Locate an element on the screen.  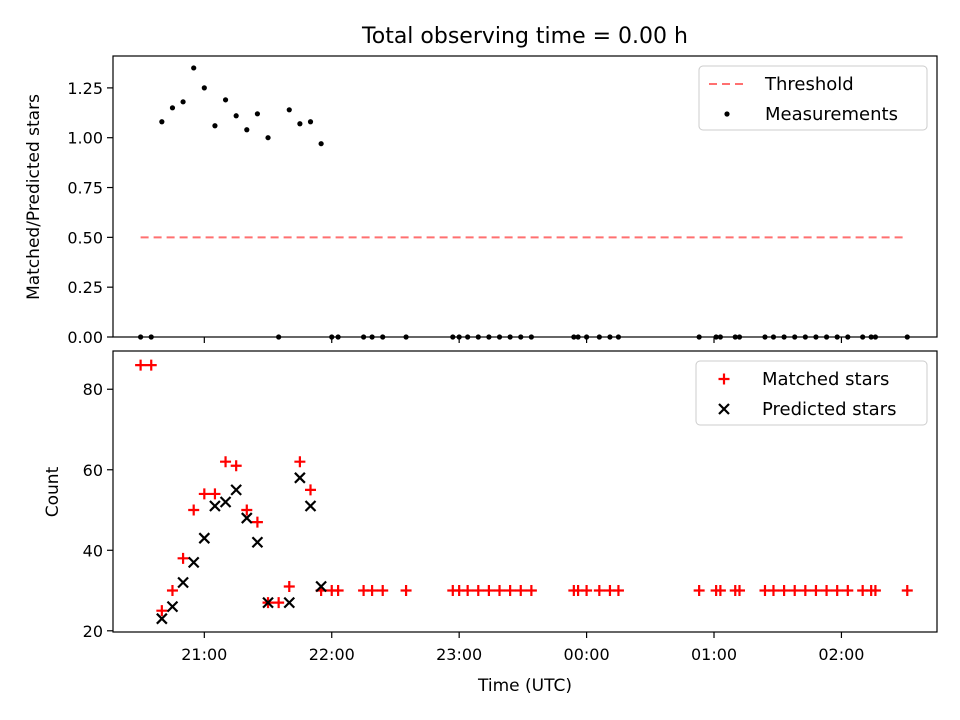
legend-label: Matched stars is located at coordinates (825, 379).